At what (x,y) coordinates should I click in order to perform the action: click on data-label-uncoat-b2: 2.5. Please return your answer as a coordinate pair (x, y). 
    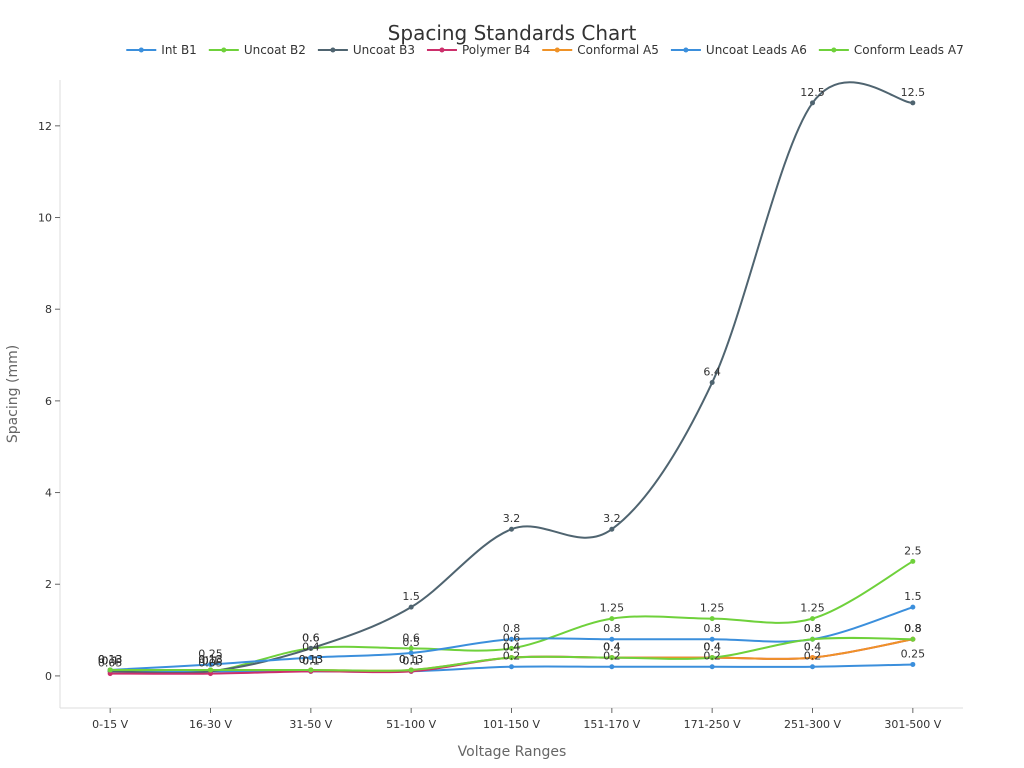
    Looking at the image, I should click on (913, 550).